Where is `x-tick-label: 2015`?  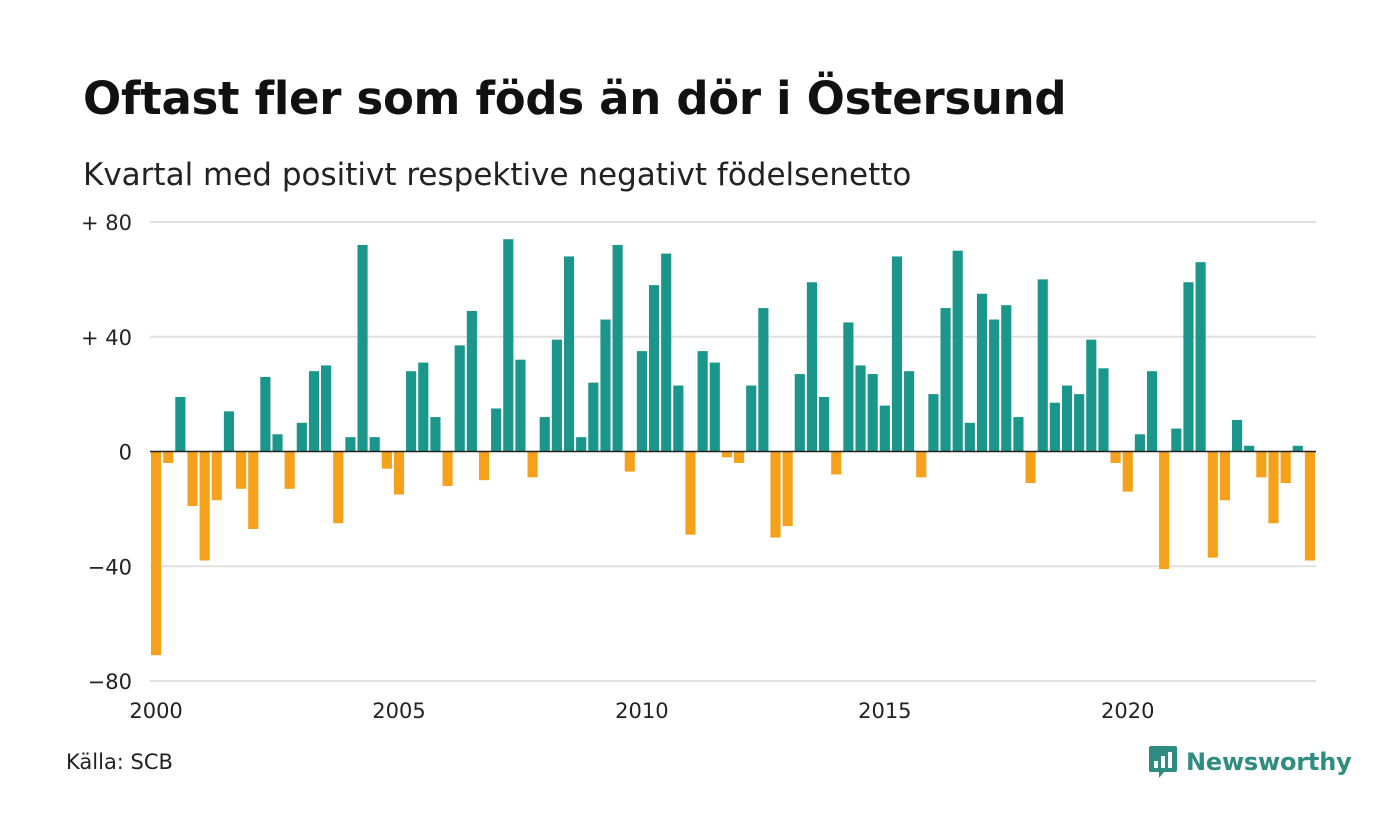 x-tick-label: 2015 is located at coordinates (884, 711).